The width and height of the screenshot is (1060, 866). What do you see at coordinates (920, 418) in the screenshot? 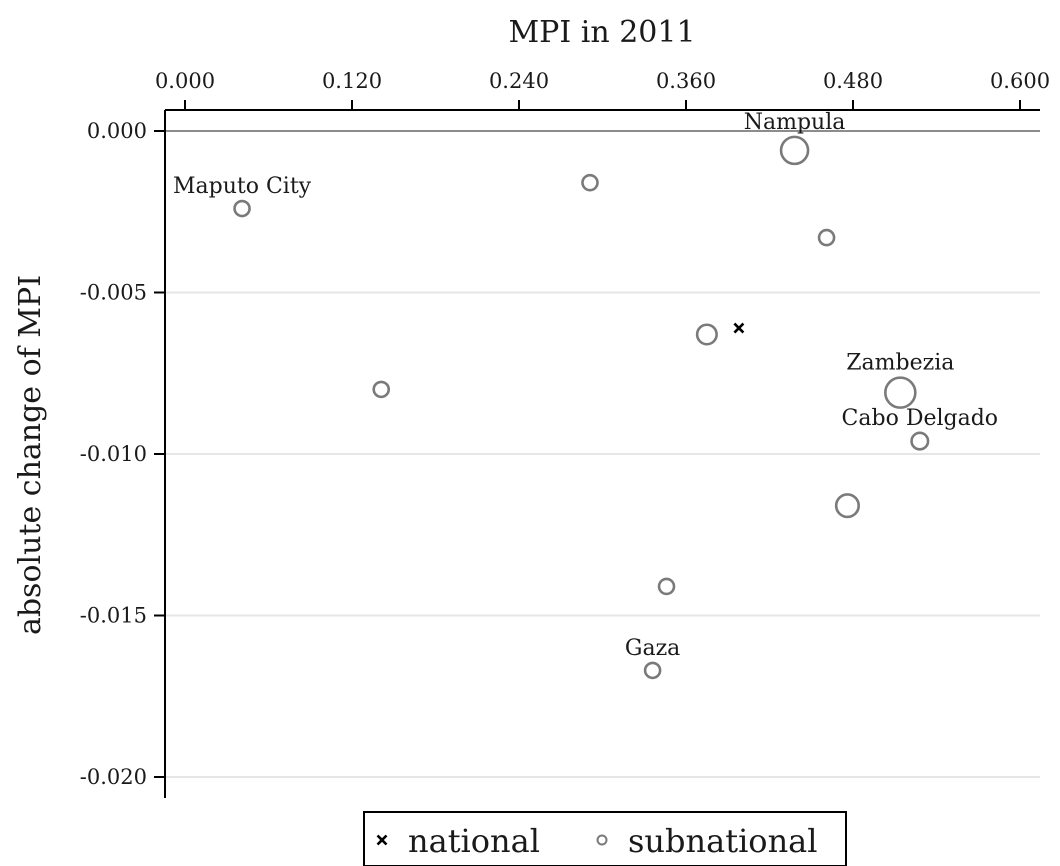
I see `point-label: Cabo Delgado` at bounding box center [920, 418].